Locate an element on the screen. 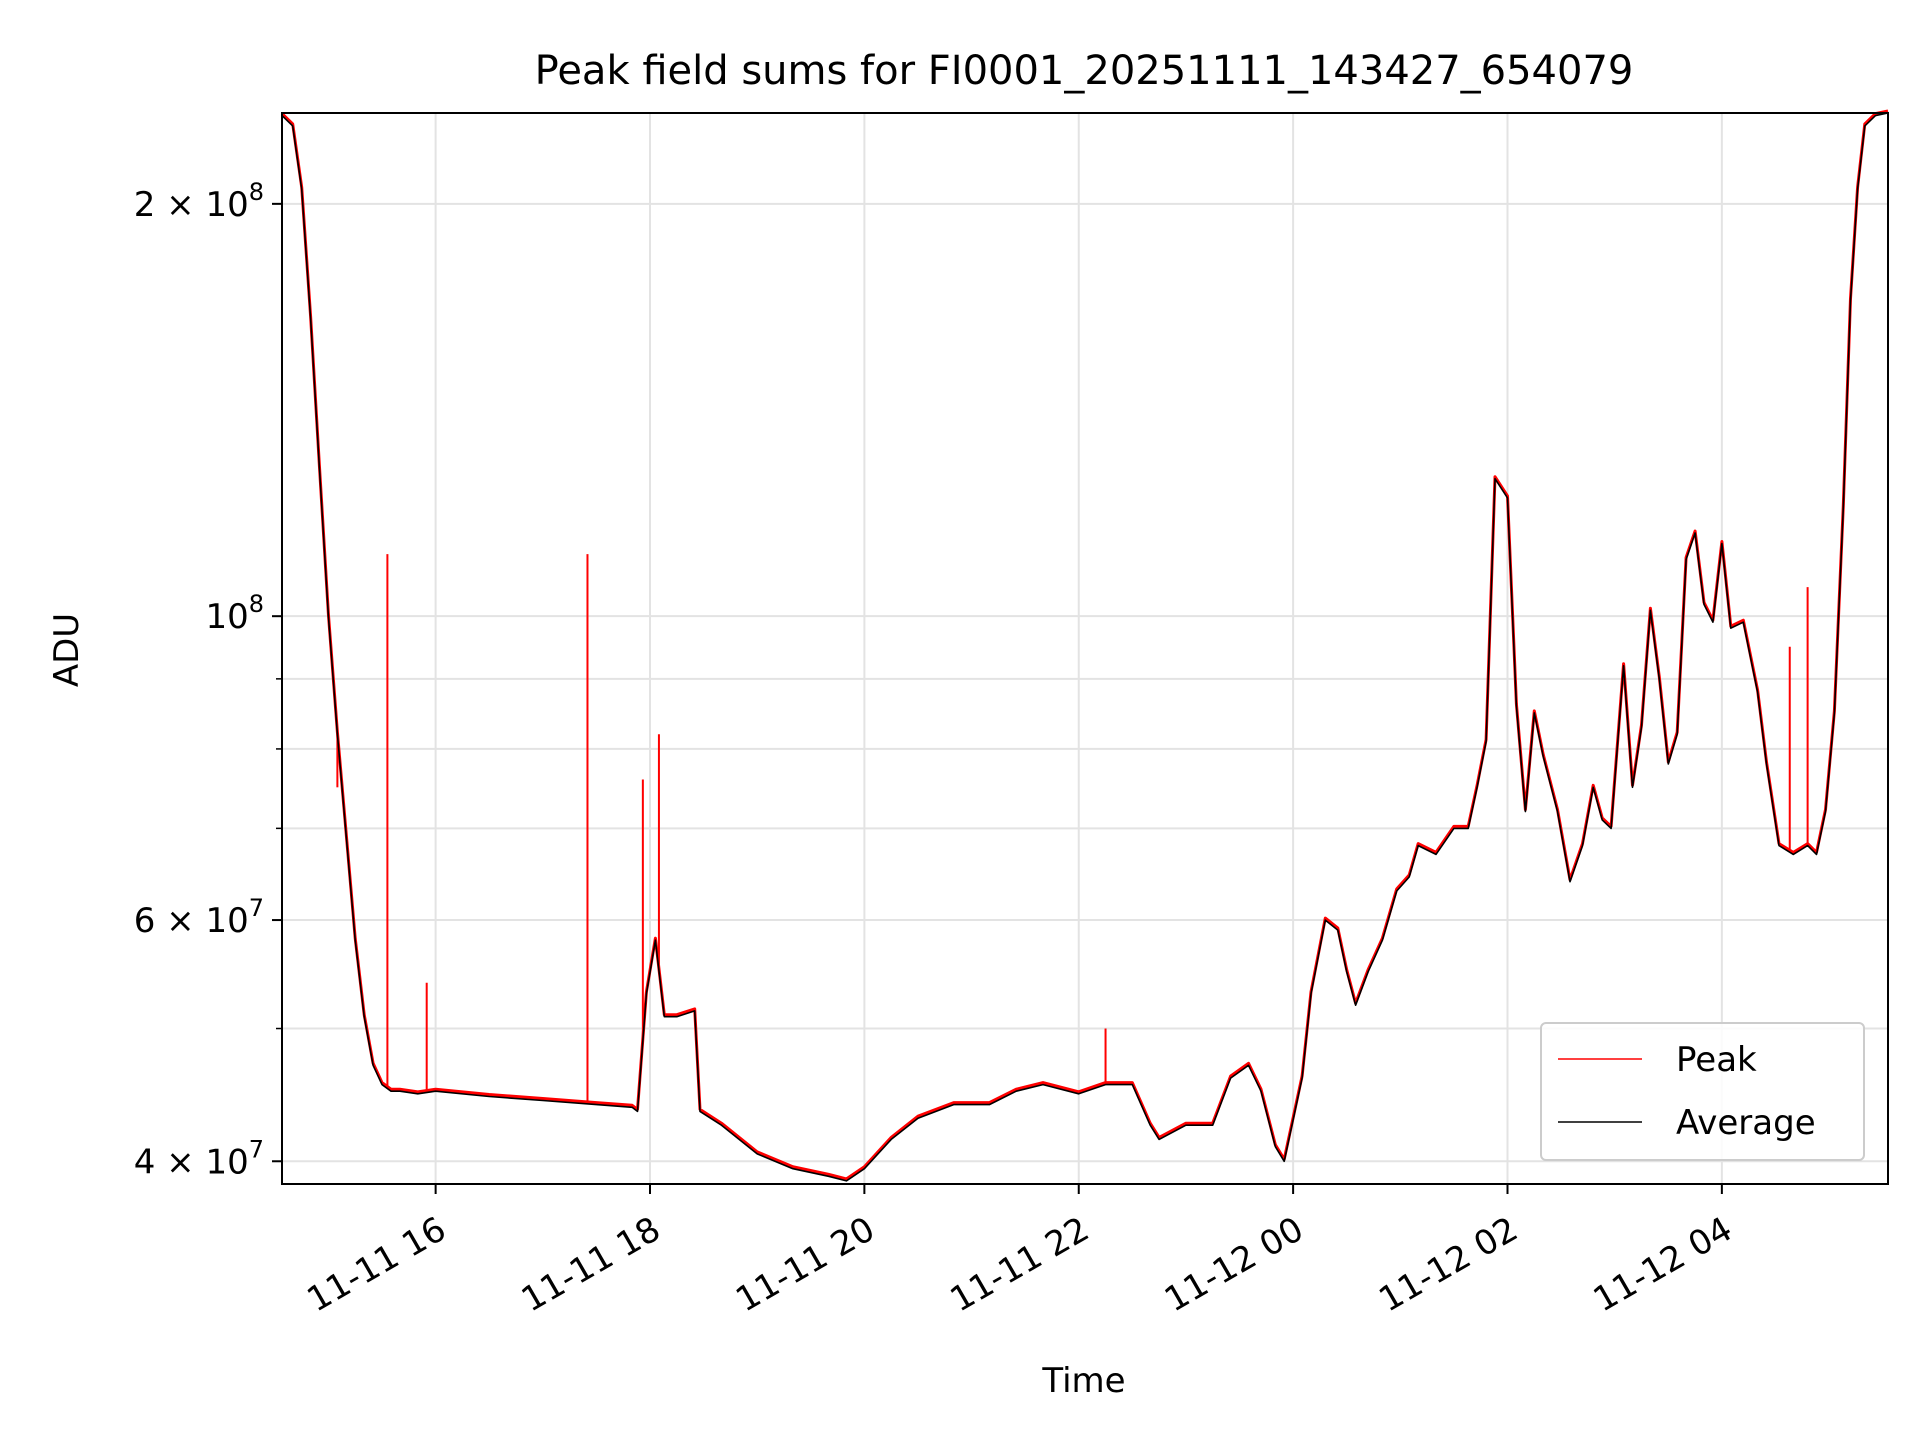  legend-peak-label: Peak is located at coordinates (1716, 1060).